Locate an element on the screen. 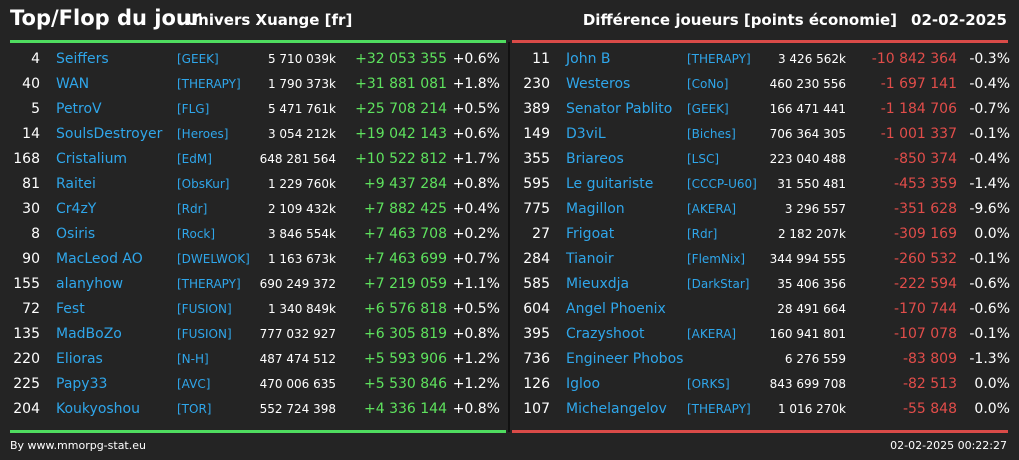 This screenshot has height=460, width=1019. alliance-tag-link: [ORKS] is located at coordinates (708, 384).